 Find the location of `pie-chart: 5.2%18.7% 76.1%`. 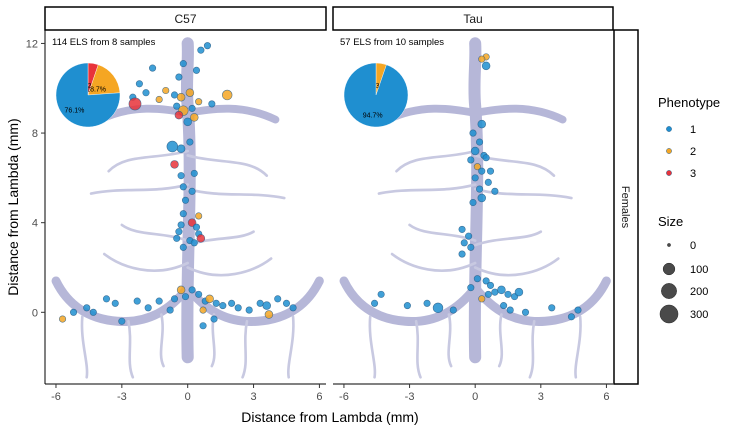

pie-chart: 5.2%18.7% 76.1% is located at coordinates (88, 95).